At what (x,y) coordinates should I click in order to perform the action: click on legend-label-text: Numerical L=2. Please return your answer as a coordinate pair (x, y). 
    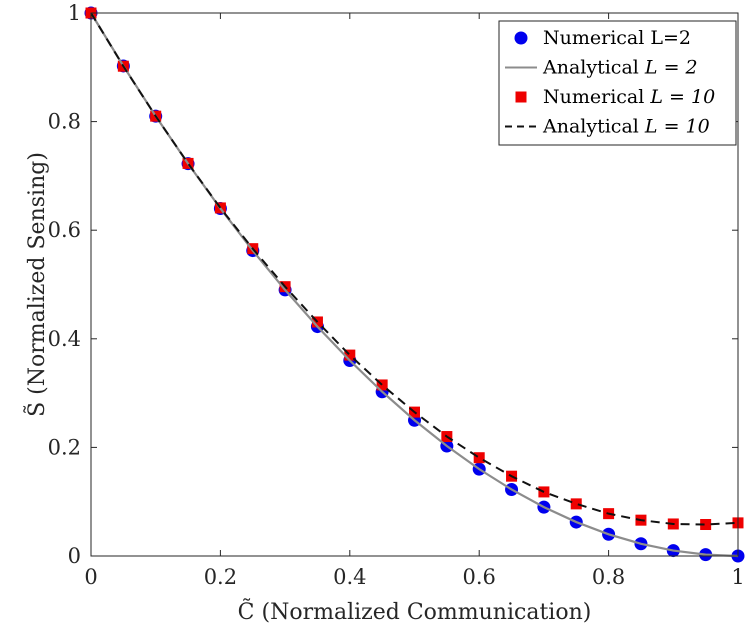
    Looking at the image, I should click on (617, 38).